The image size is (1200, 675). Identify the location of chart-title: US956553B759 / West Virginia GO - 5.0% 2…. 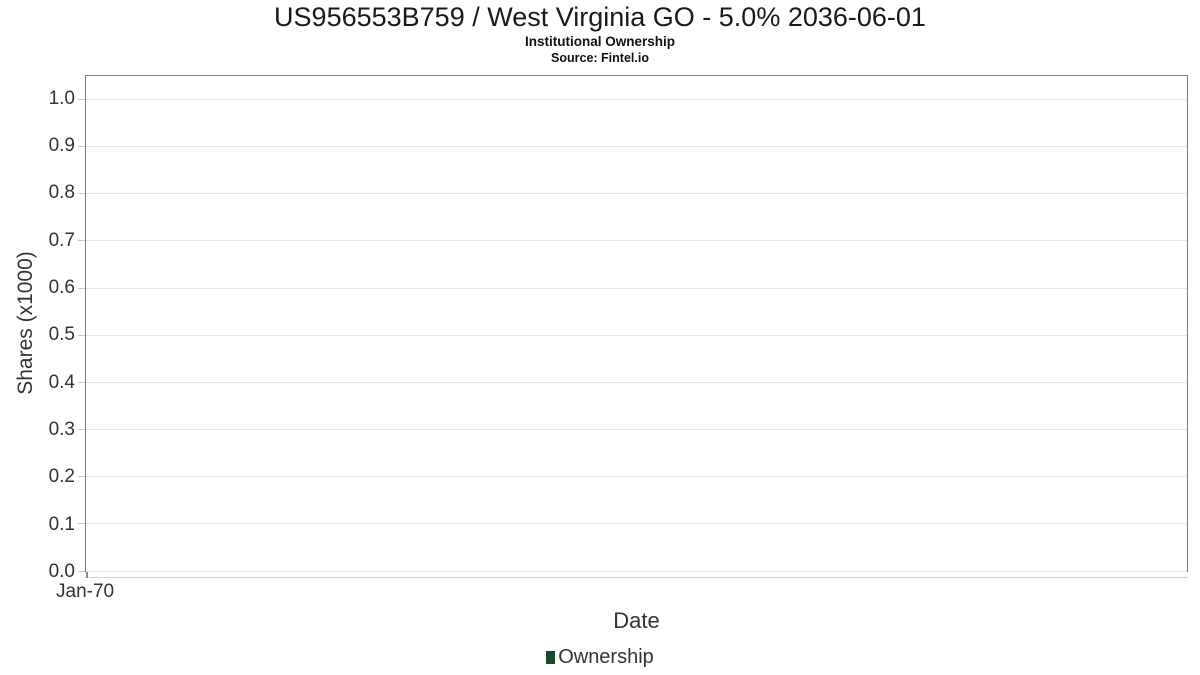
(600, 17).